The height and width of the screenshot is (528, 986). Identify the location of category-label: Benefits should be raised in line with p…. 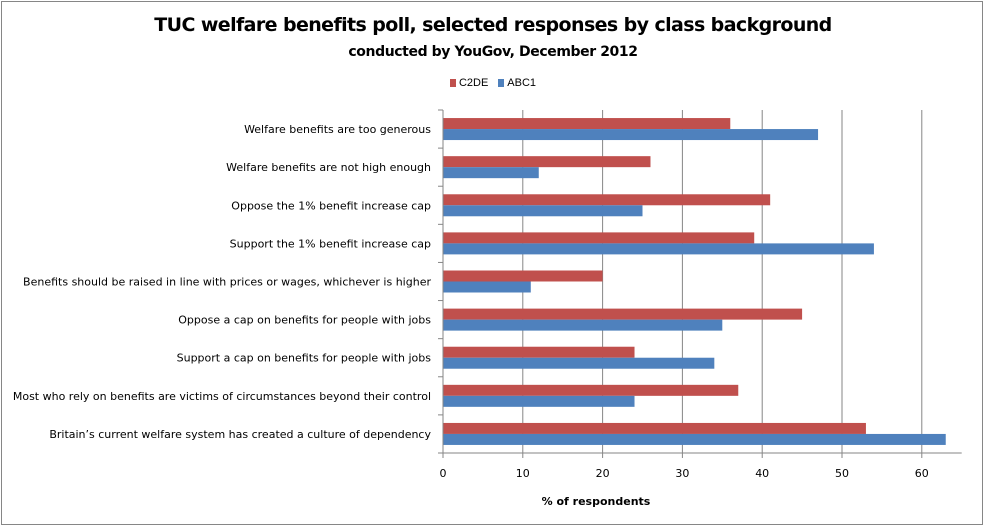
(227, 282).